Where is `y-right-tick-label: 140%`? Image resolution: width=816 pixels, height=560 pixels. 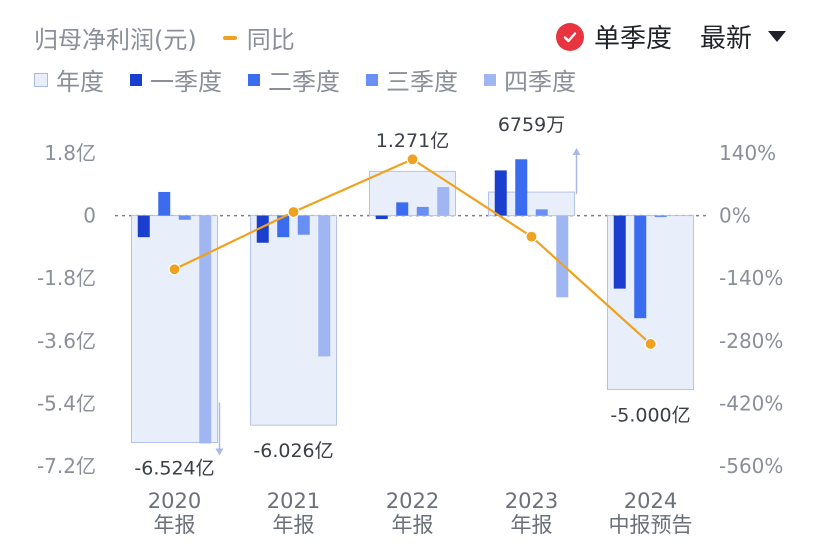
y-right-tick-label: 140% is located at coordinates (747, 153).